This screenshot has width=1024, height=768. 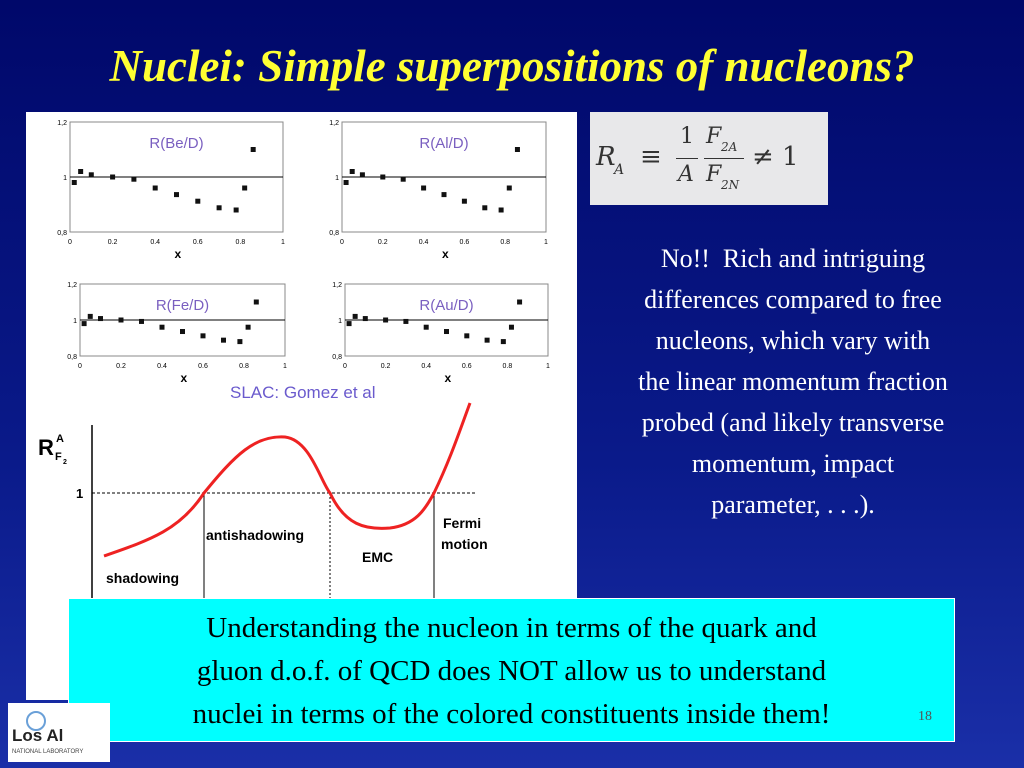 I want to click on formula-part: F, so click(x=714, y=174).